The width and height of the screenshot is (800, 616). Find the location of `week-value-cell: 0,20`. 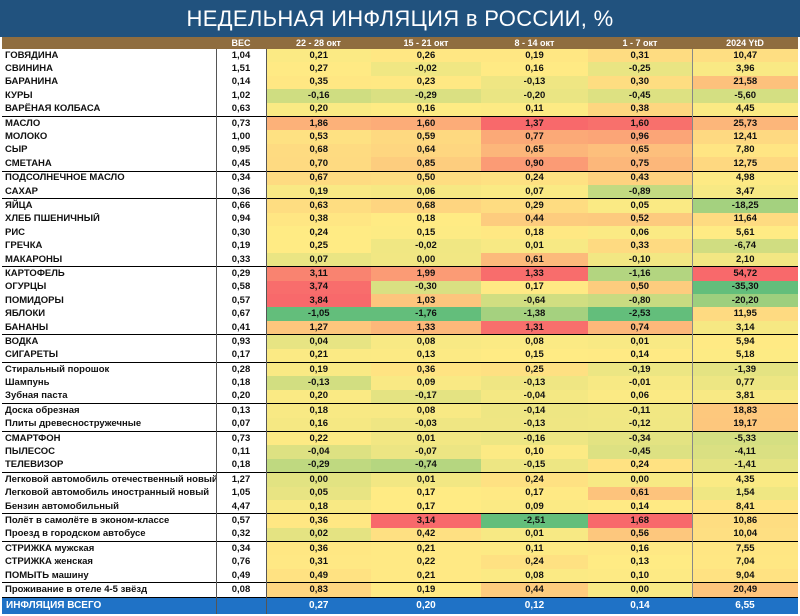

week-value-cell: 0,20 is located at coordinates (318, 109).